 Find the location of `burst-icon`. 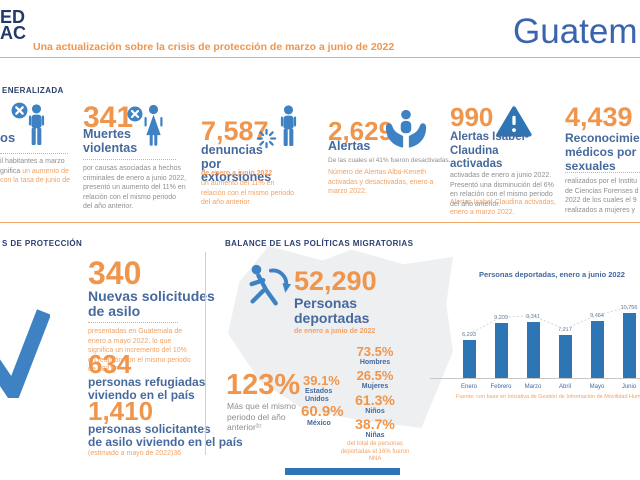

burst-icon is located at coordinates (266, 138).